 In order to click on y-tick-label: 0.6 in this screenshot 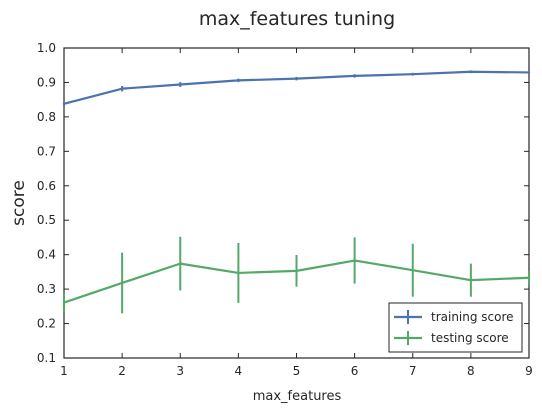, I will do `click(46, 186)`.